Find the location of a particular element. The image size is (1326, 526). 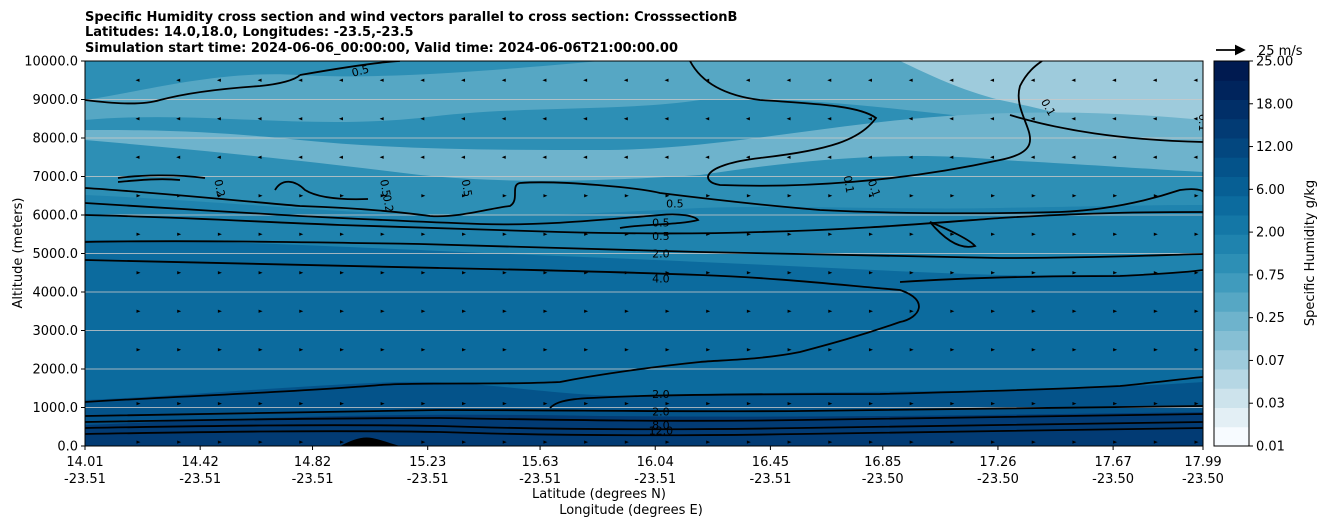

contour-label: 0.5 is located at coordinates (675, 203).